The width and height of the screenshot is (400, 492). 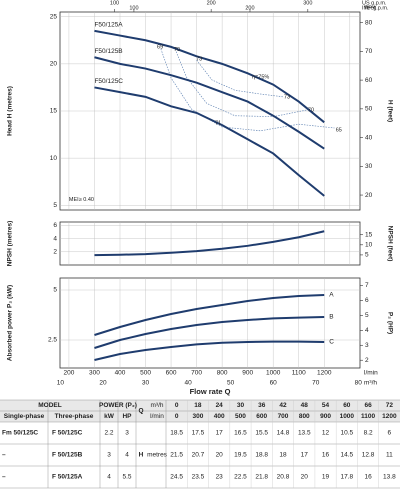 What do you see at coordinates (55, 225) in the screenshot?
I see `y-tick-label: 6` at bounding box center [55, 225].